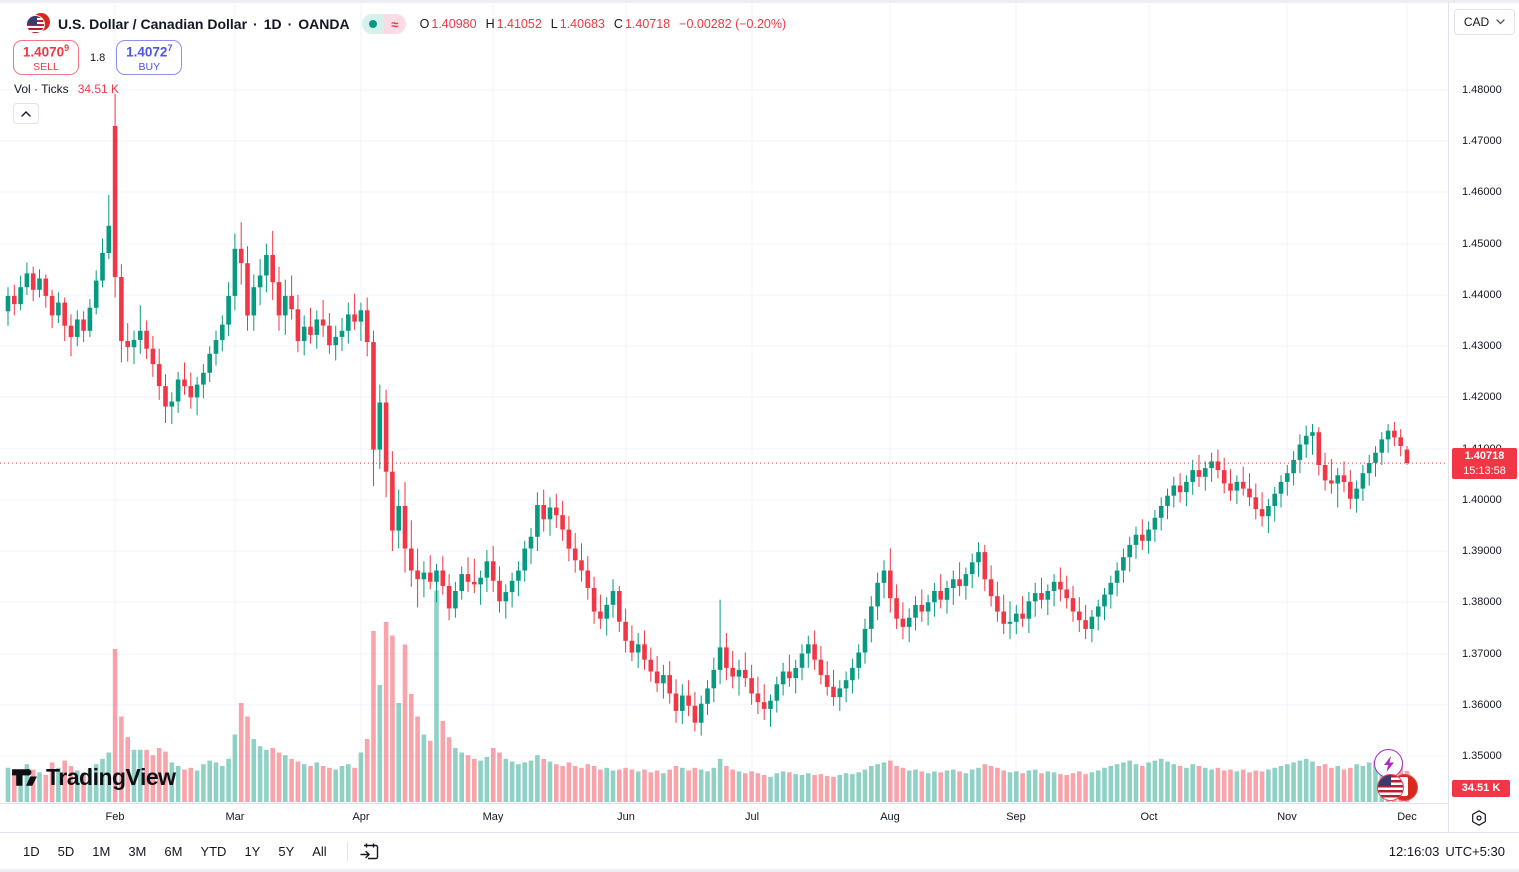  What do you see at coordinates (213, 851) in the screenshot?
I see `range-button-ytd: YTD` at bounding box center [213, 851].